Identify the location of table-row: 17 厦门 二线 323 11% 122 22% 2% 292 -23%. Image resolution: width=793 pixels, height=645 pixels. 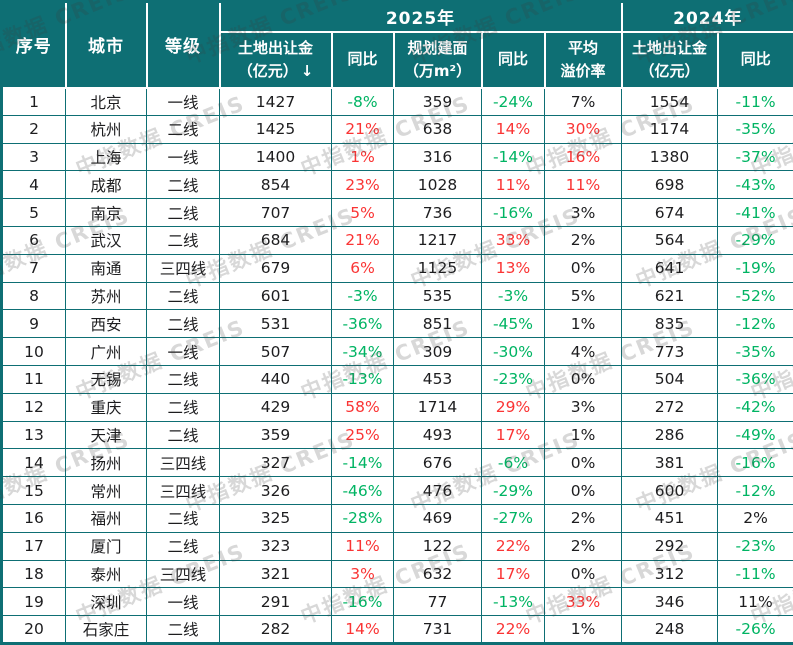
(397, 546).